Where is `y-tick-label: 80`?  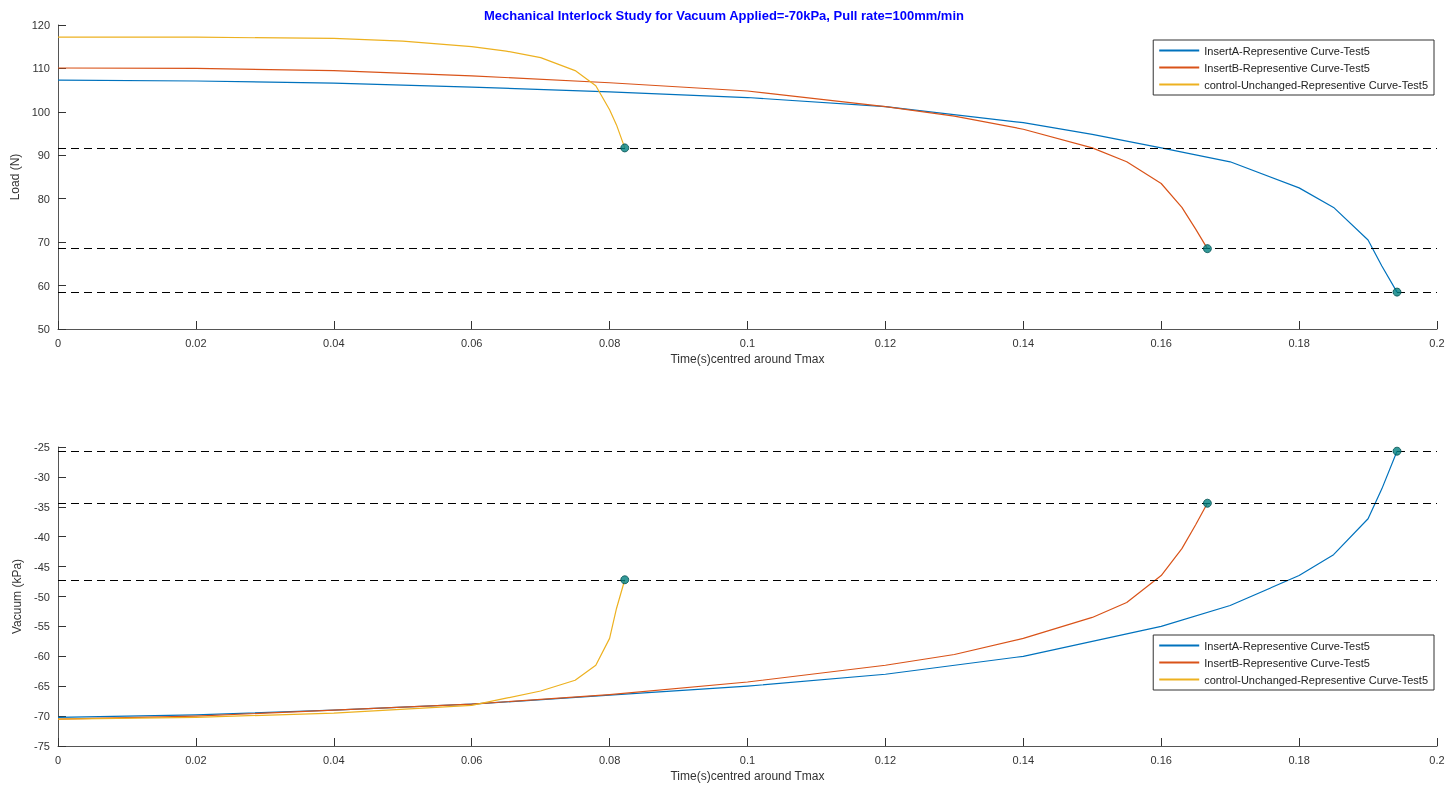 y-tick-label: 80 is located at coordinates (43, 198).